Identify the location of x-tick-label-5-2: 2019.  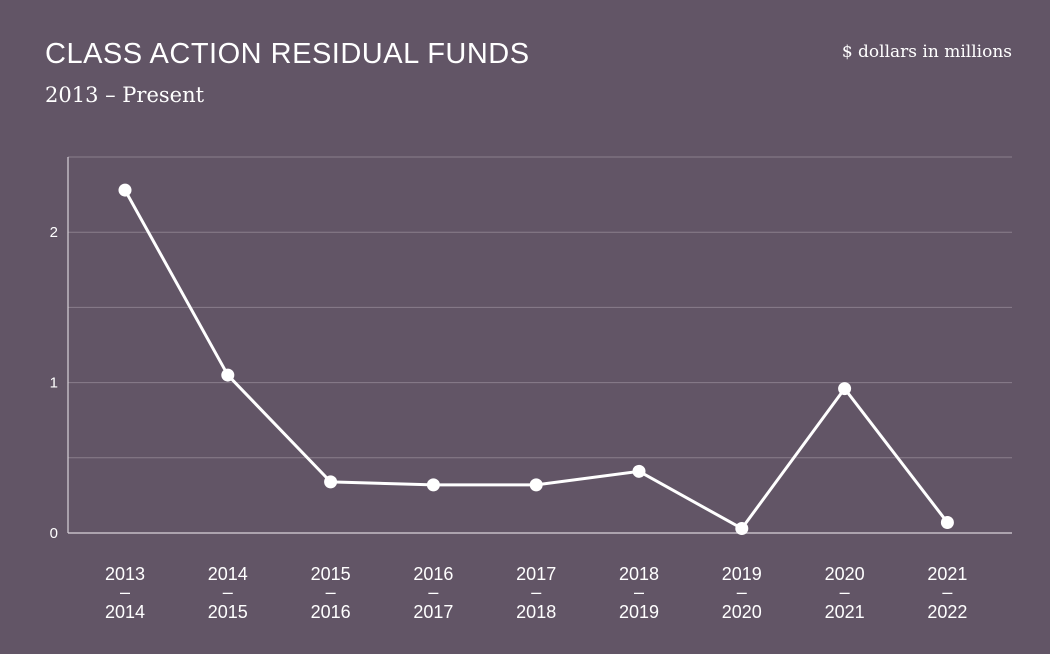
(639, 612).